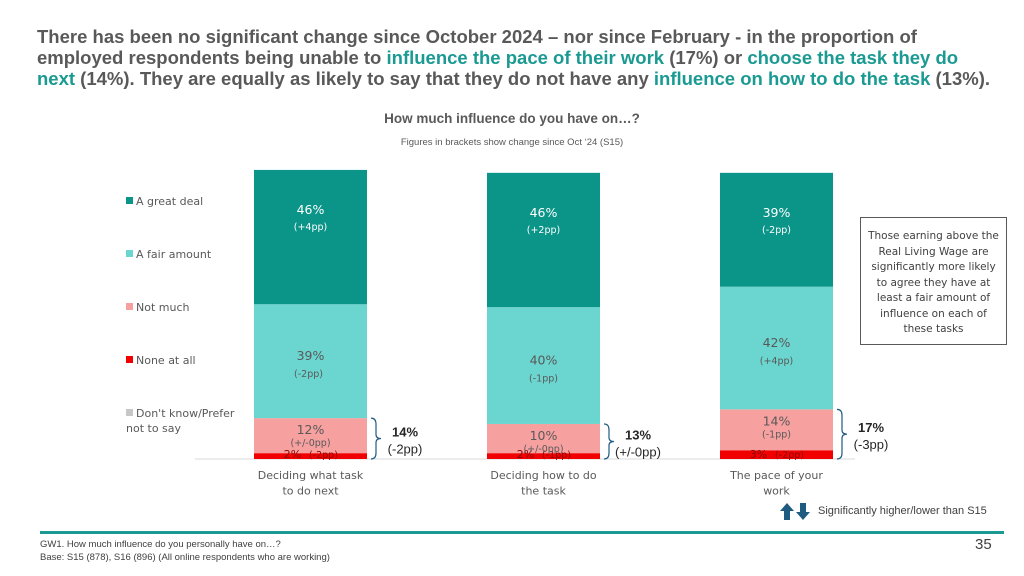  What do you see at coordinates (543, 475) in the screenshot?
I see `category-label-2-line-1: Deciding how to do` at bounding box center [543, 475].